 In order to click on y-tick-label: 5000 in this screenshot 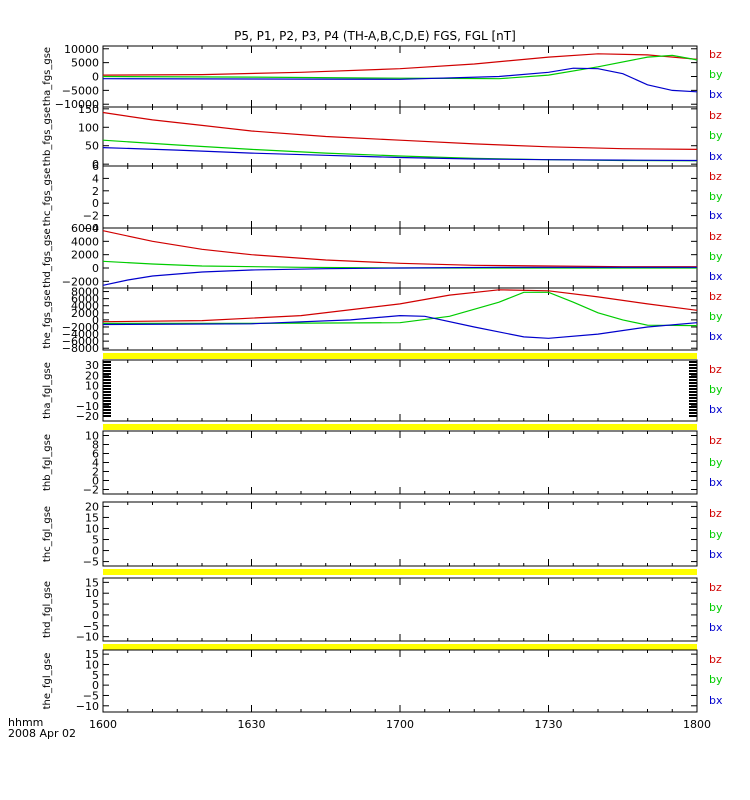, I will do `click(85, 63)`.